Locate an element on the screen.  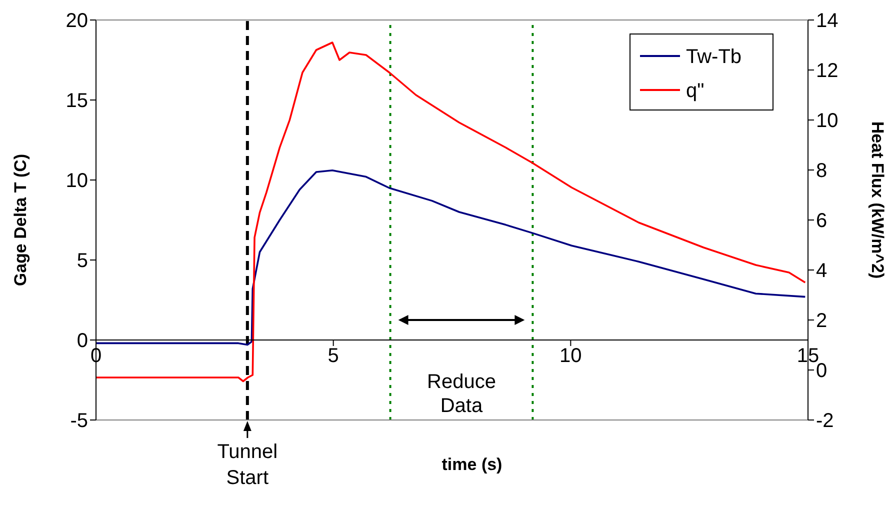
y-tick-label: 20 is located at coordinates (77, 21).